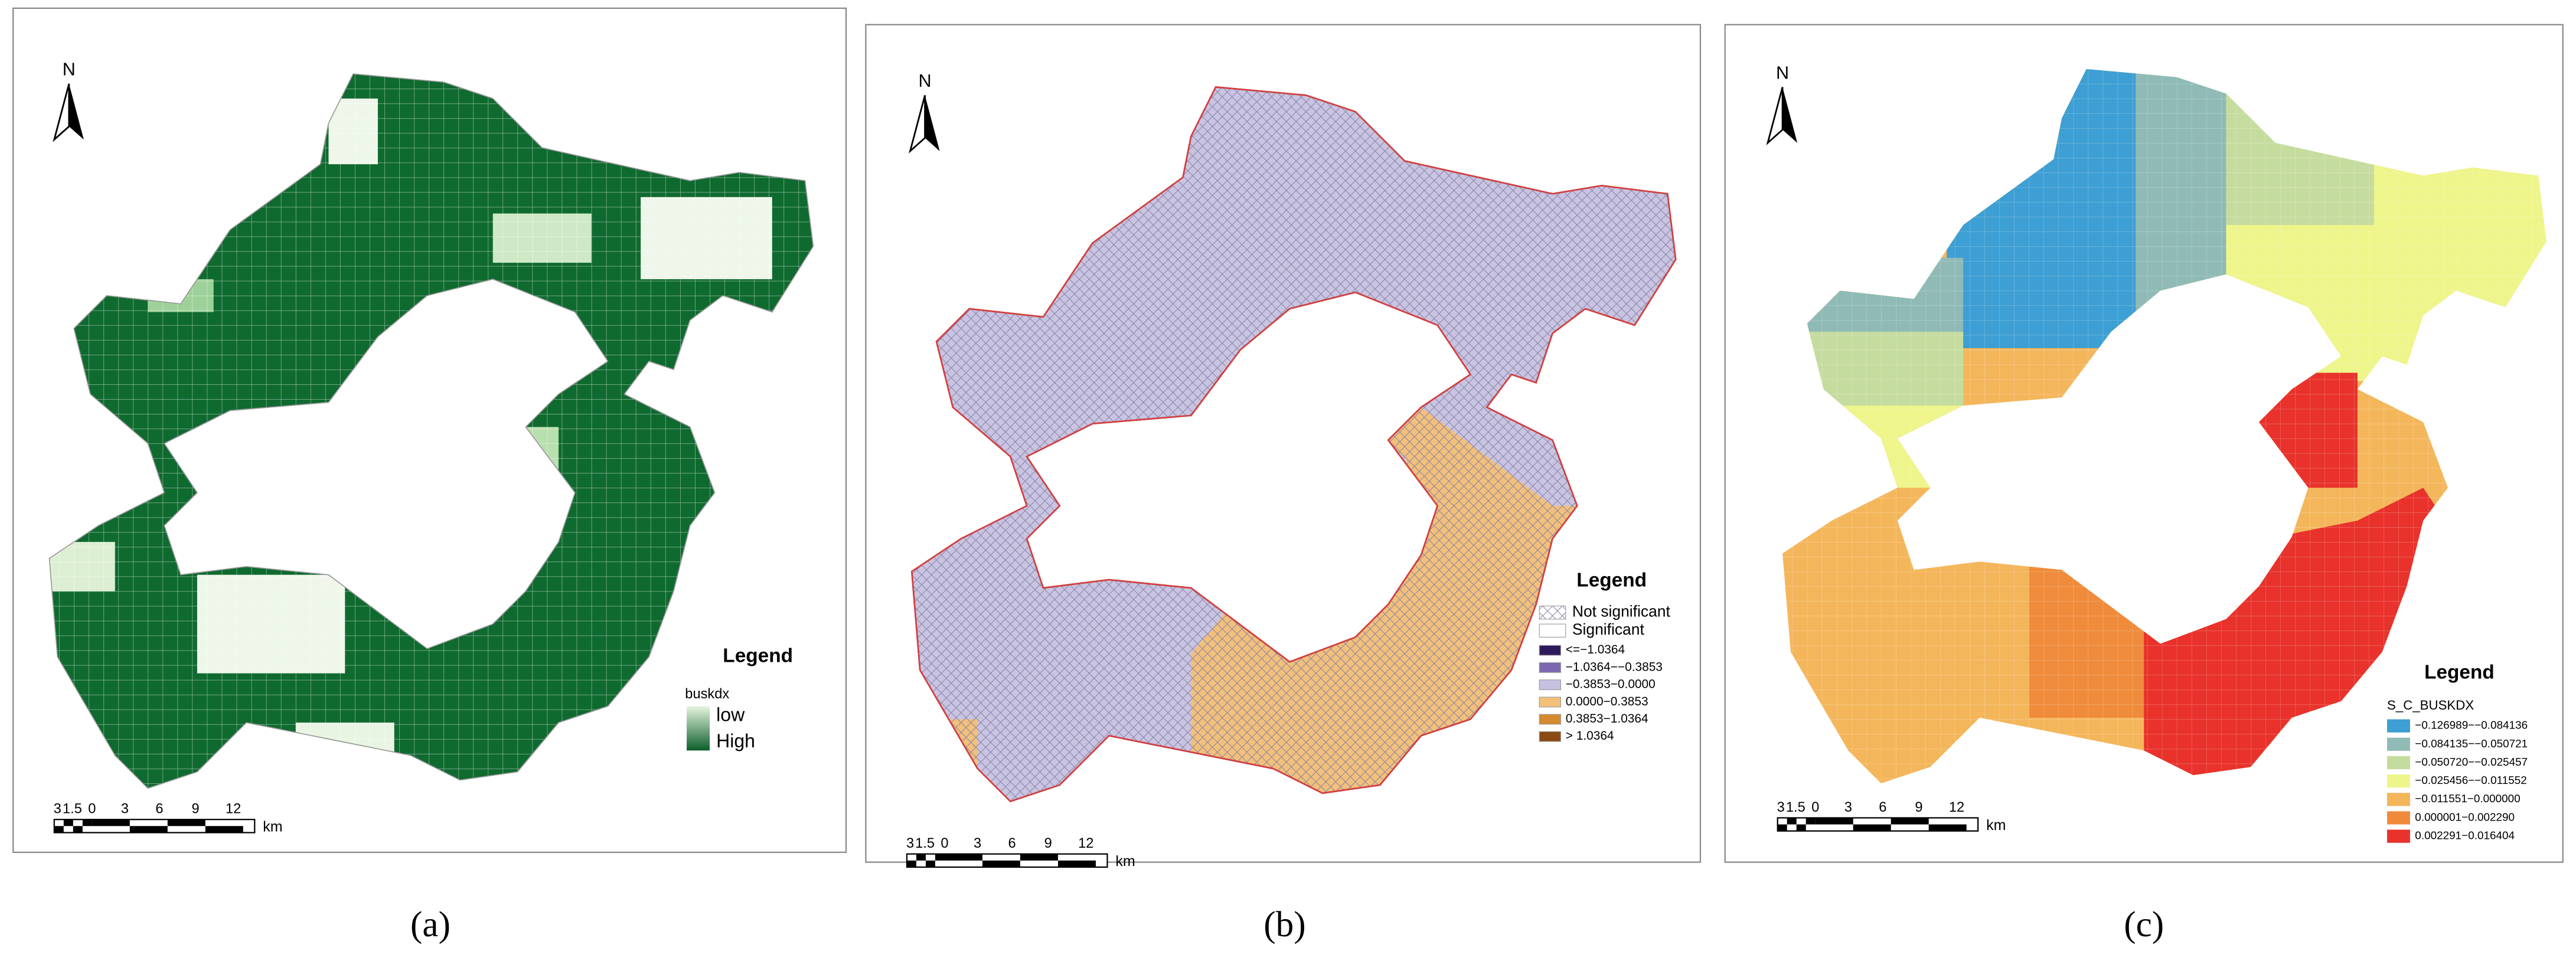 This screenshot has height=964, width=2576. What do you see at coordinates (2467, 799) in the screenshot?
I see `legend-label: −0.011551−0.000000` at bounding box center [2467, 799].